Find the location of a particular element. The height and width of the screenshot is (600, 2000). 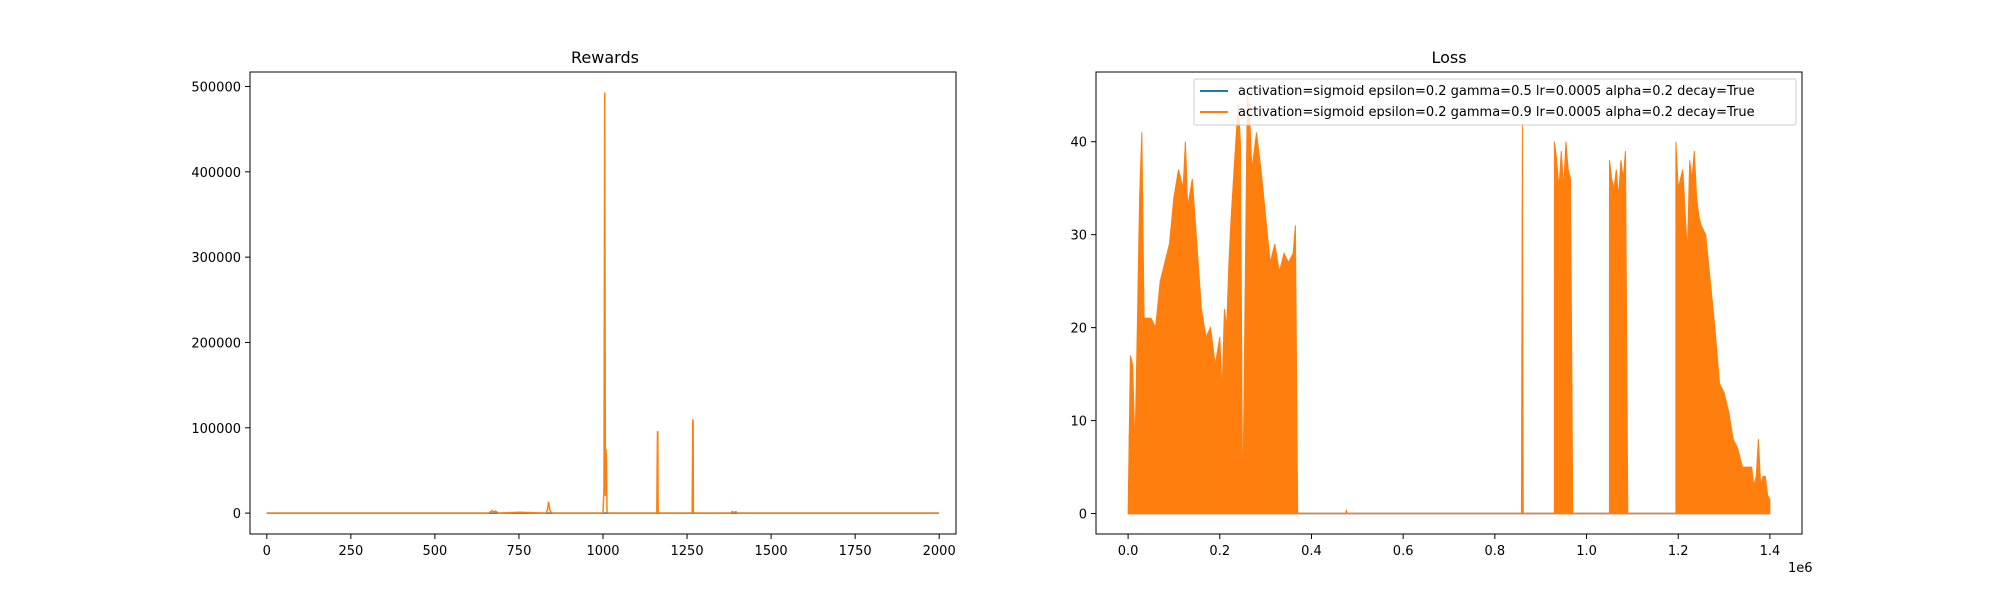

loss-y-axis: 0 10 20 30 40 is located at coordinates (1083, 329).